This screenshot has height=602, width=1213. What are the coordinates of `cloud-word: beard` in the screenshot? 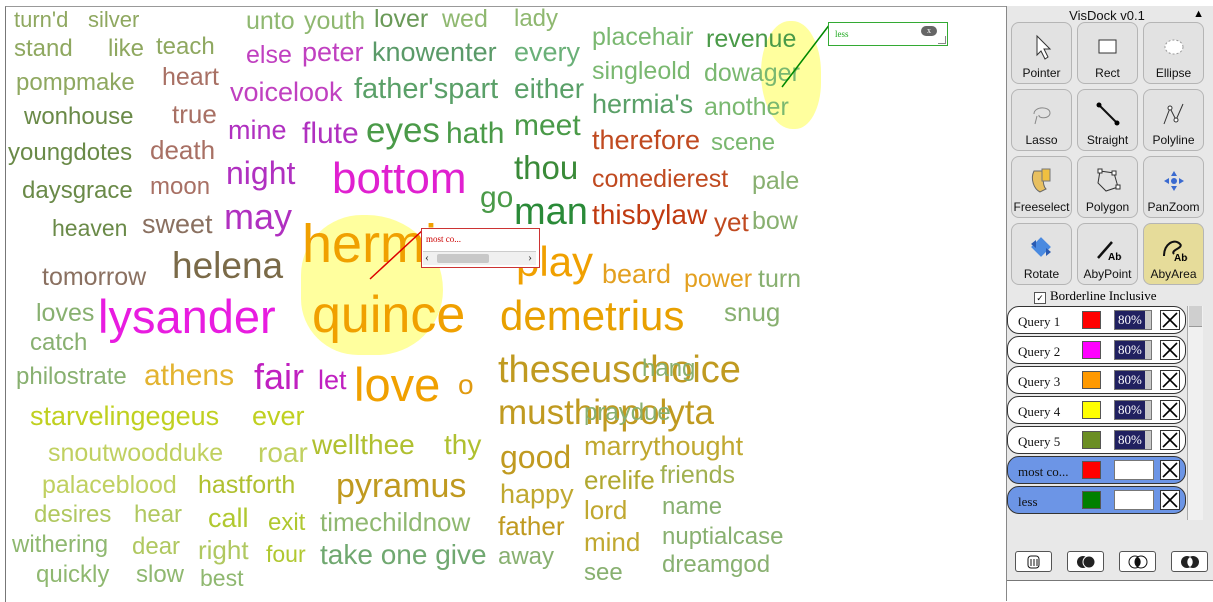 It's located at (637, 274).